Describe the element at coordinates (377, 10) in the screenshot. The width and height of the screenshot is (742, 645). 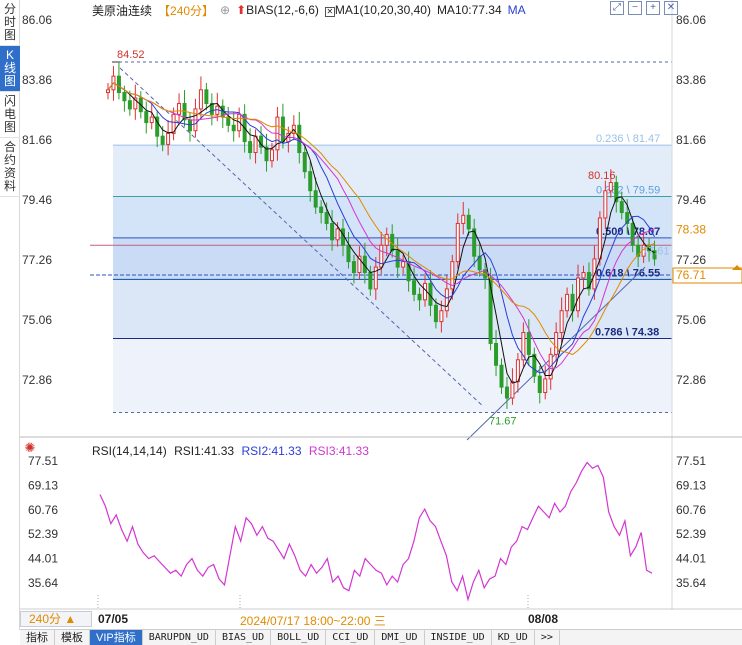
I see `ma-group: ✕ MA1(10,20,30,40)` at that location.